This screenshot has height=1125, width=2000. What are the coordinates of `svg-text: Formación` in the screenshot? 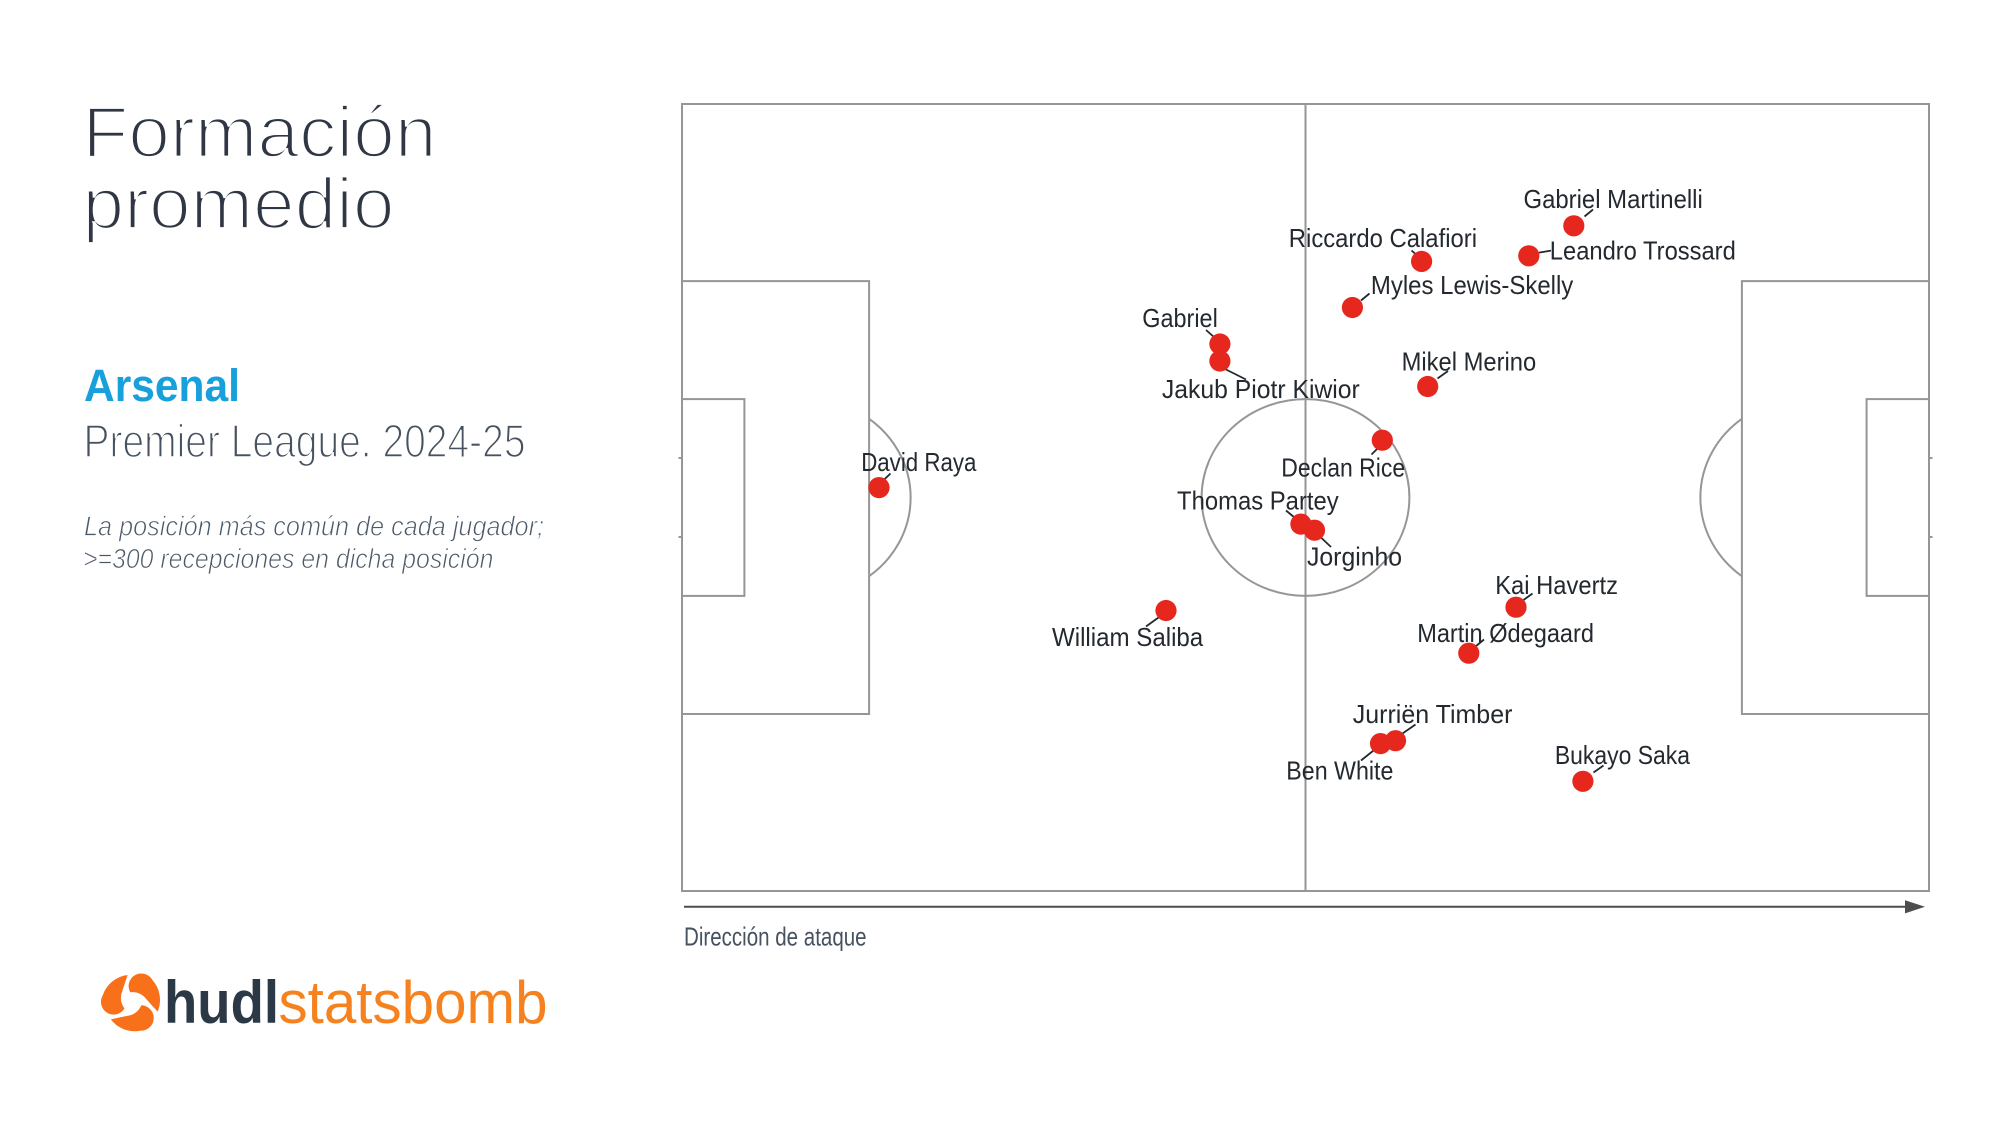 It's located at (260, 133).